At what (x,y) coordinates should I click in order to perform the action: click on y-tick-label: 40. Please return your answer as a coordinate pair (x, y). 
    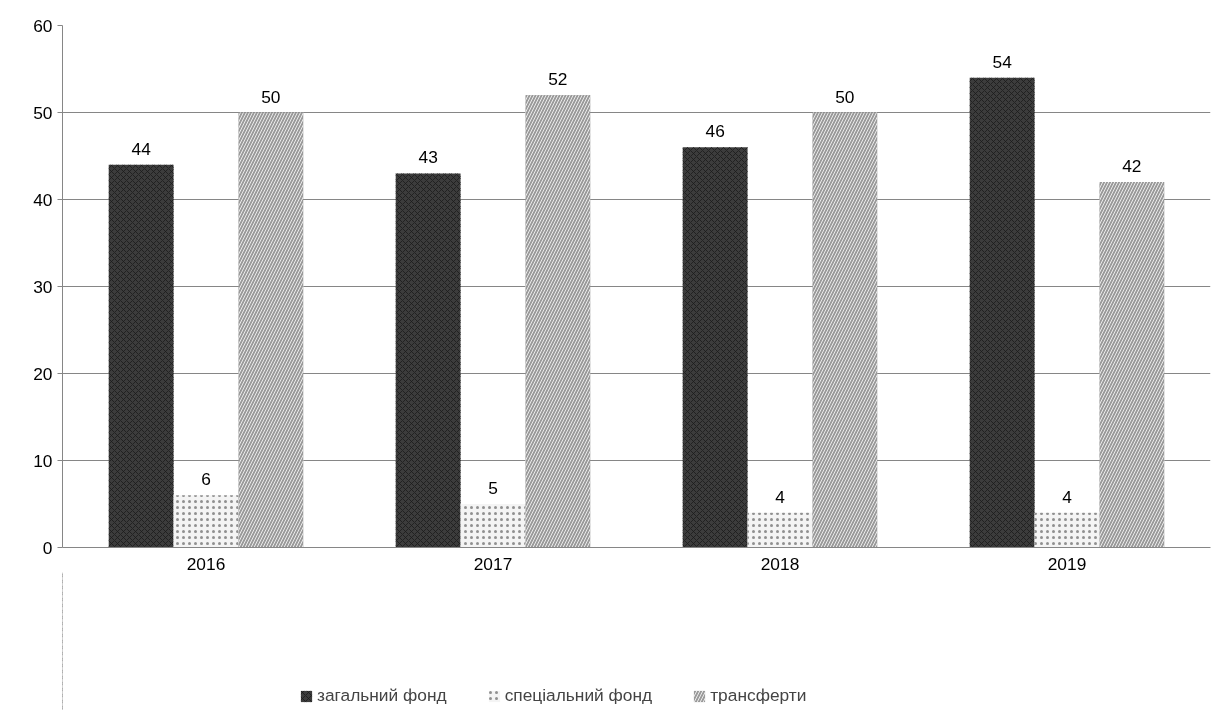
    Looking at the image, I should click on (43, 199).